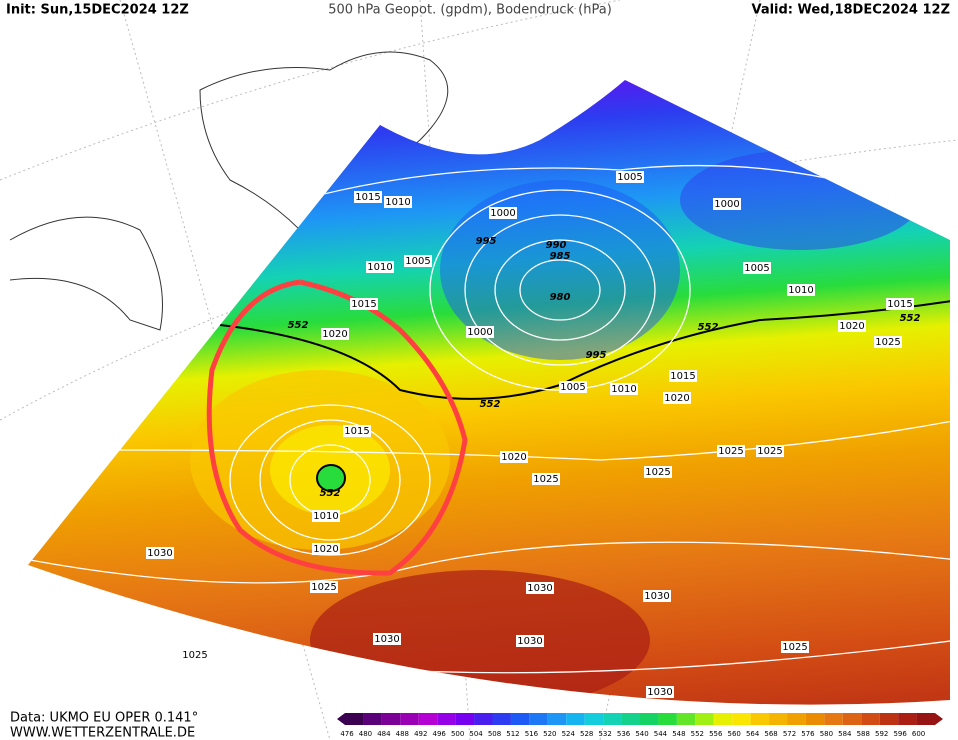  I want to click on isobar-label: 995, so click(486, 241).